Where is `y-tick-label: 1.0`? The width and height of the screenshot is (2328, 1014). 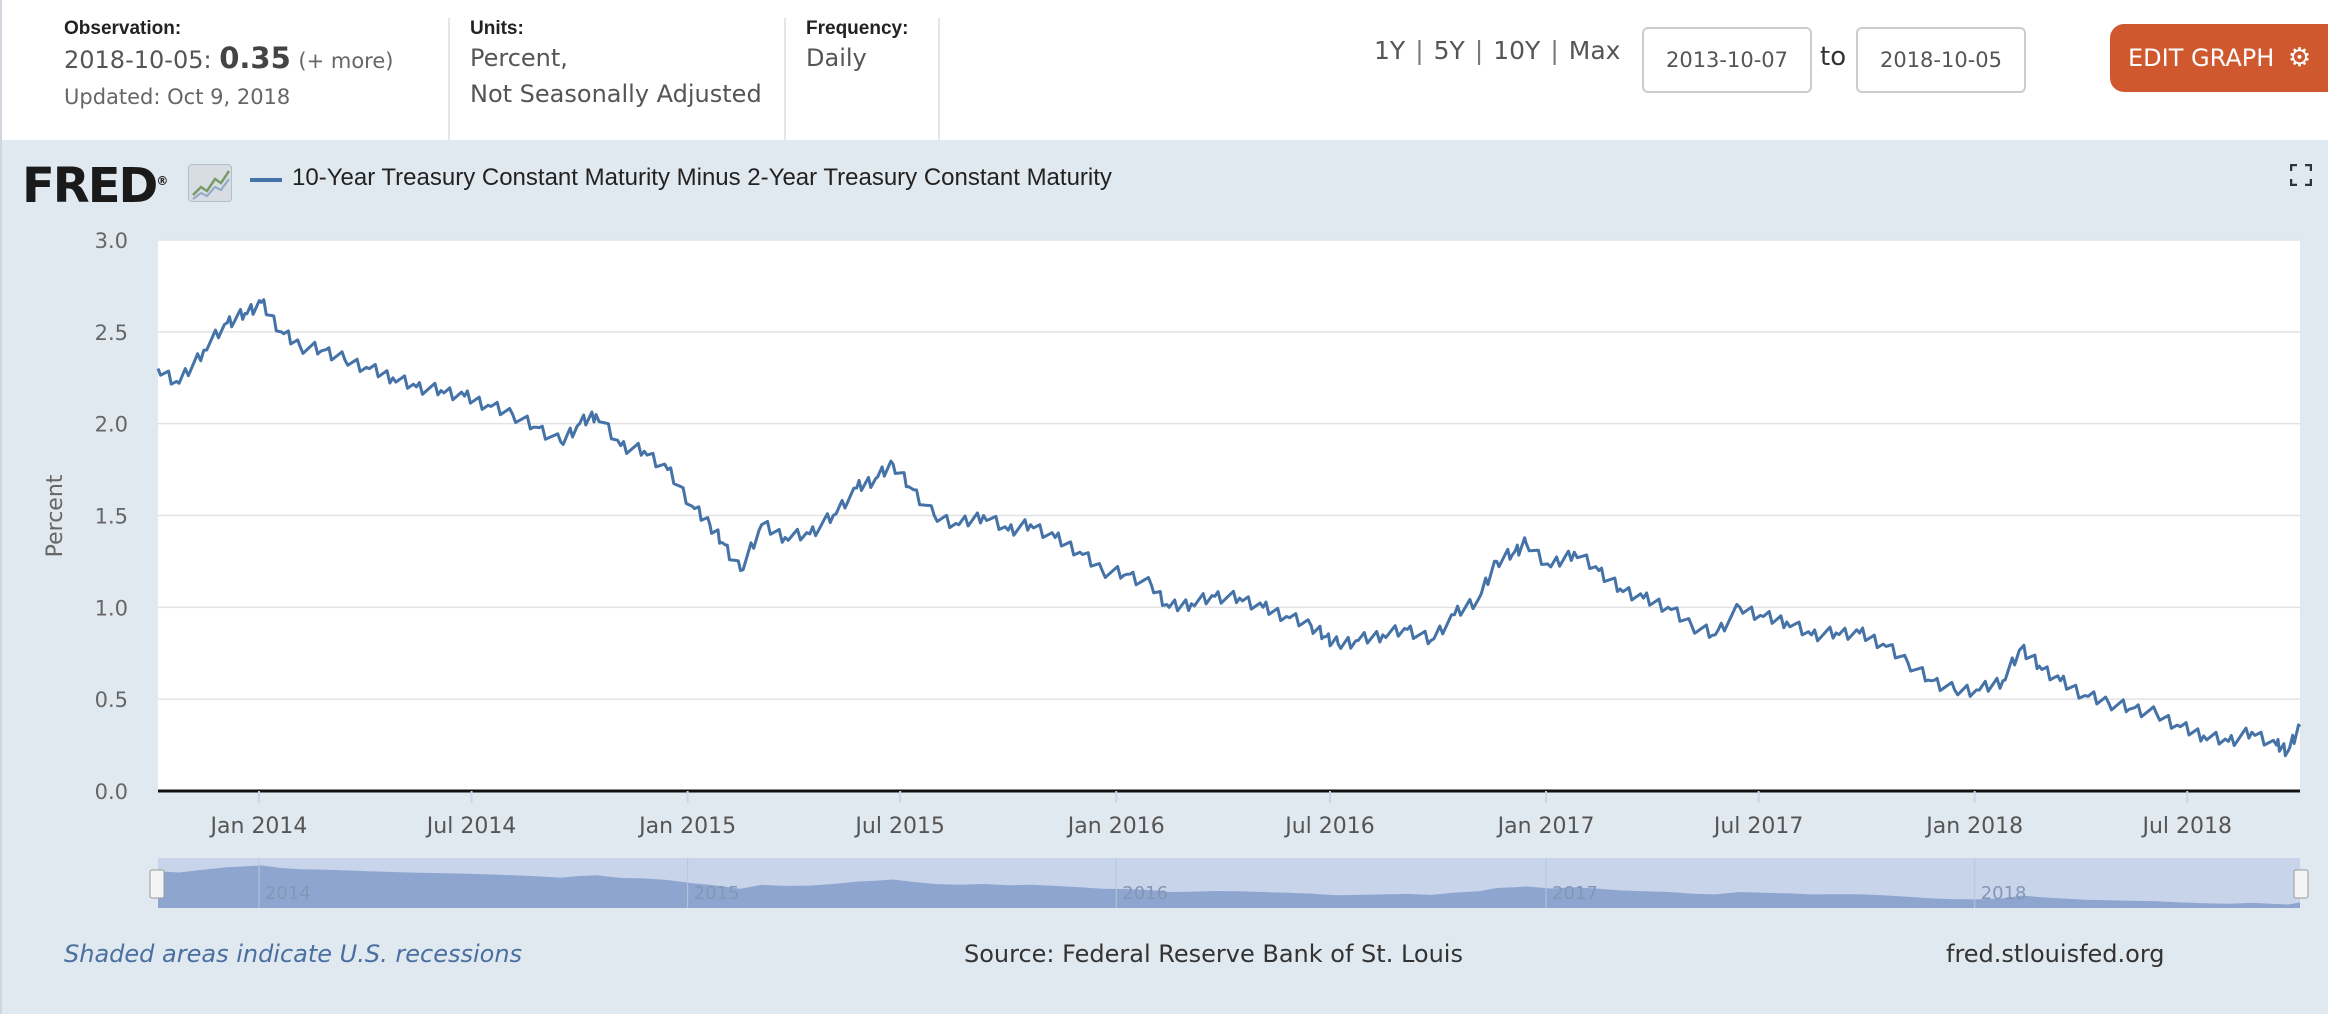
y-tick-label: 1.0 is located at coordinates (111, 608).